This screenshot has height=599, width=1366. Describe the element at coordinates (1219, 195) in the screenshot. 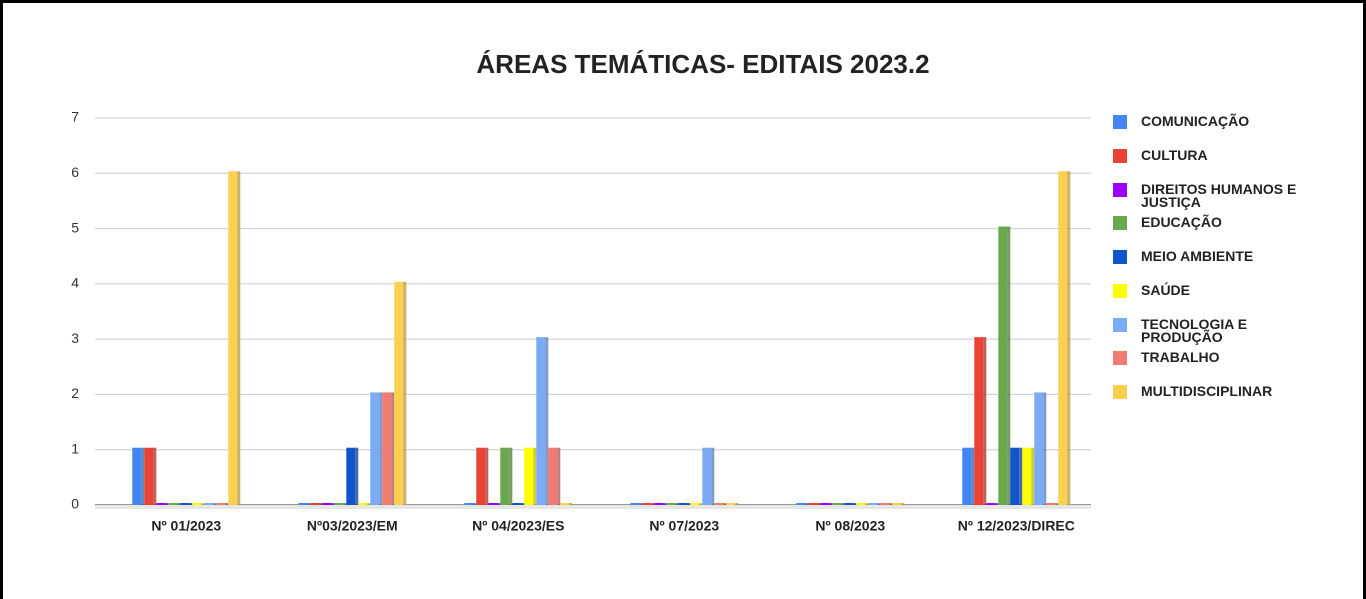

I see `legend-label: DIREITOS HUMANOS E JUSTIÇA` at that location.